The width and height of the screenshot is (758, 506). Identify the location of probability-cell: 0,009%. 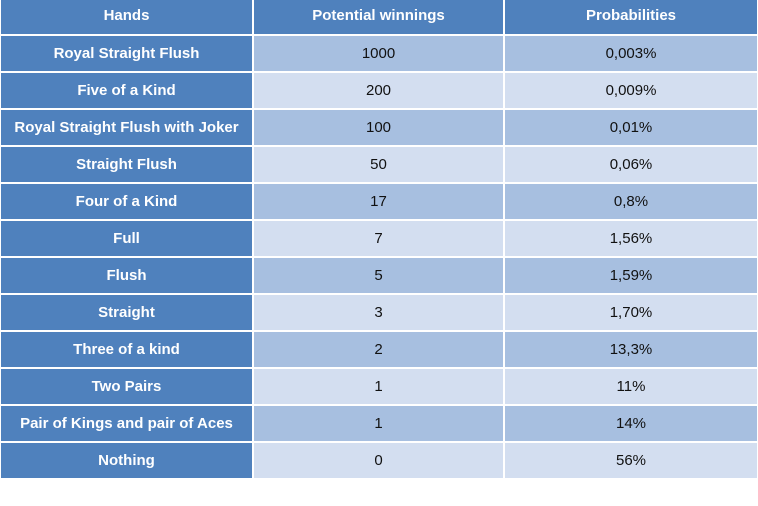
(631, 91).